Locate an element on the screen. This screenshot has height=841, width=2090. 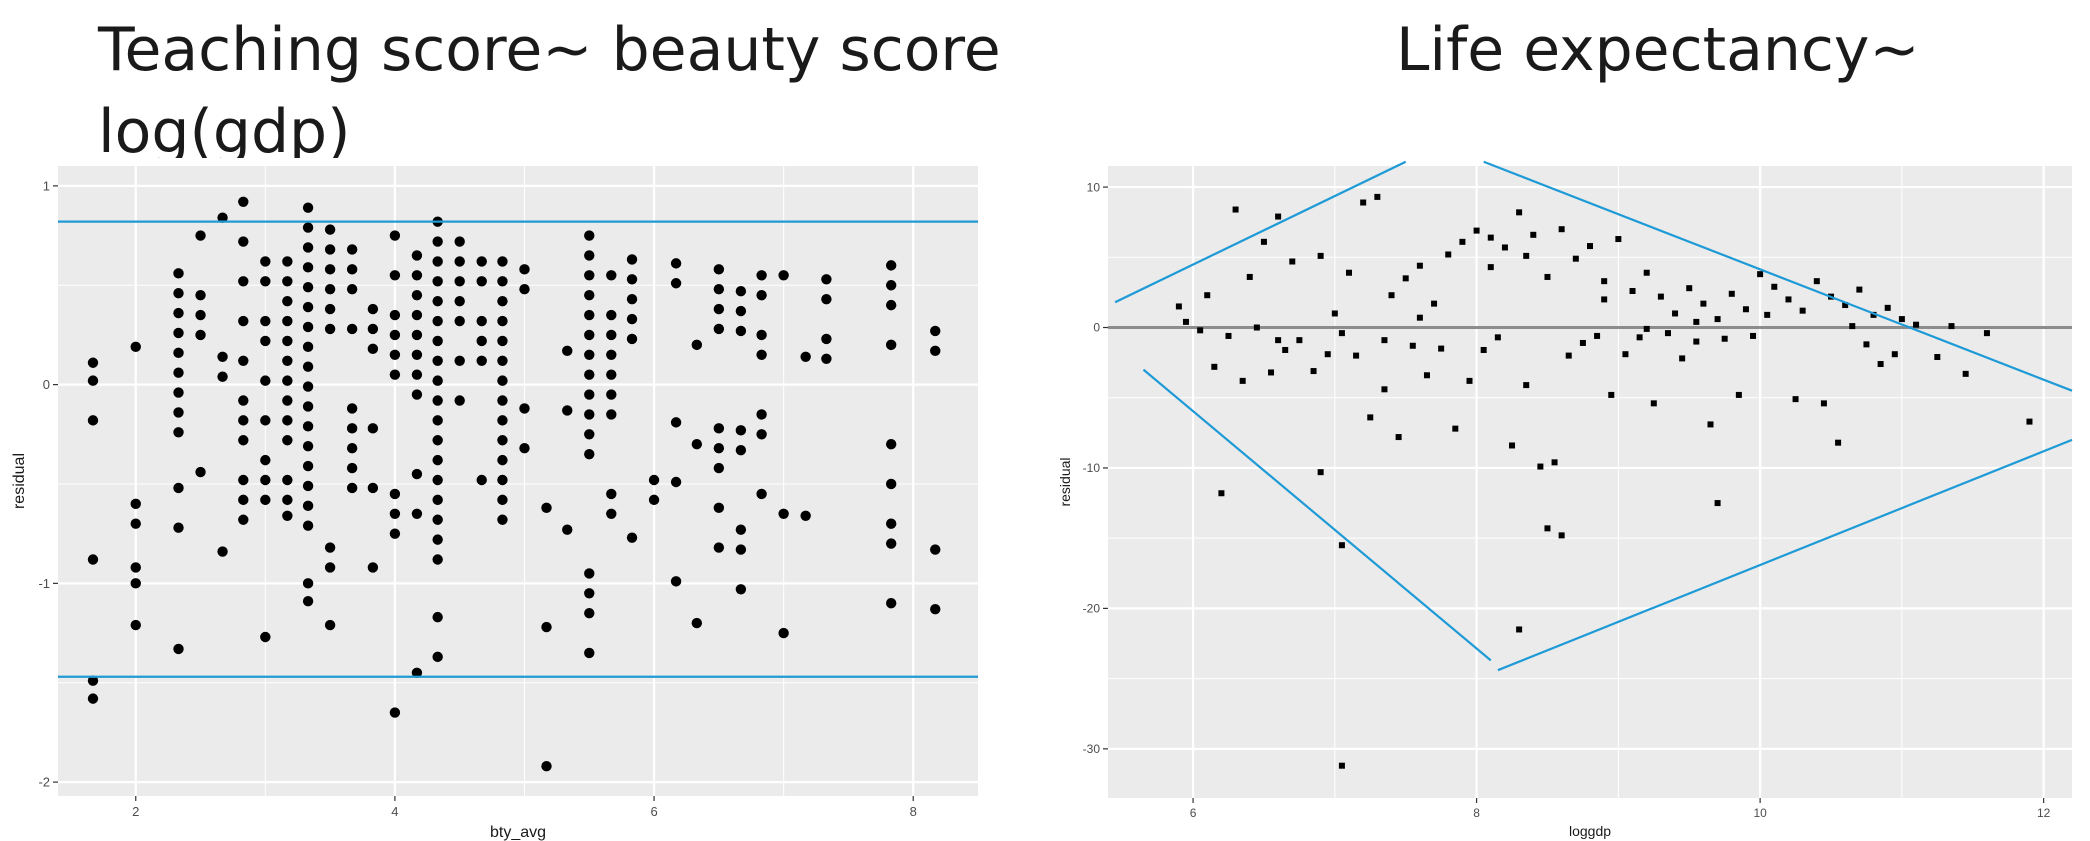
y-tick-label: 10 is located at coordinates (1094, 187).